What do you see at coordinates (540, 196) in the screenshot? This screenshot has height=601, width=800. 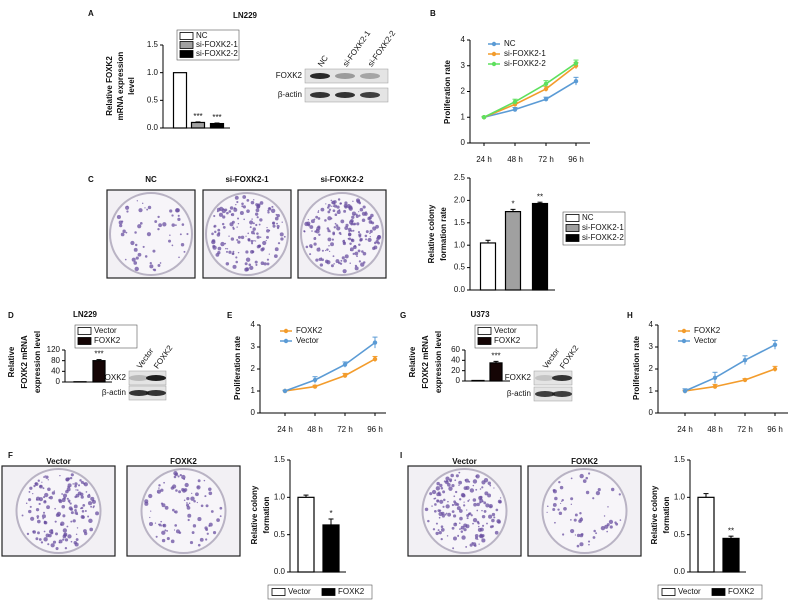 I see `significance: **` at bounding box center [540, 196].